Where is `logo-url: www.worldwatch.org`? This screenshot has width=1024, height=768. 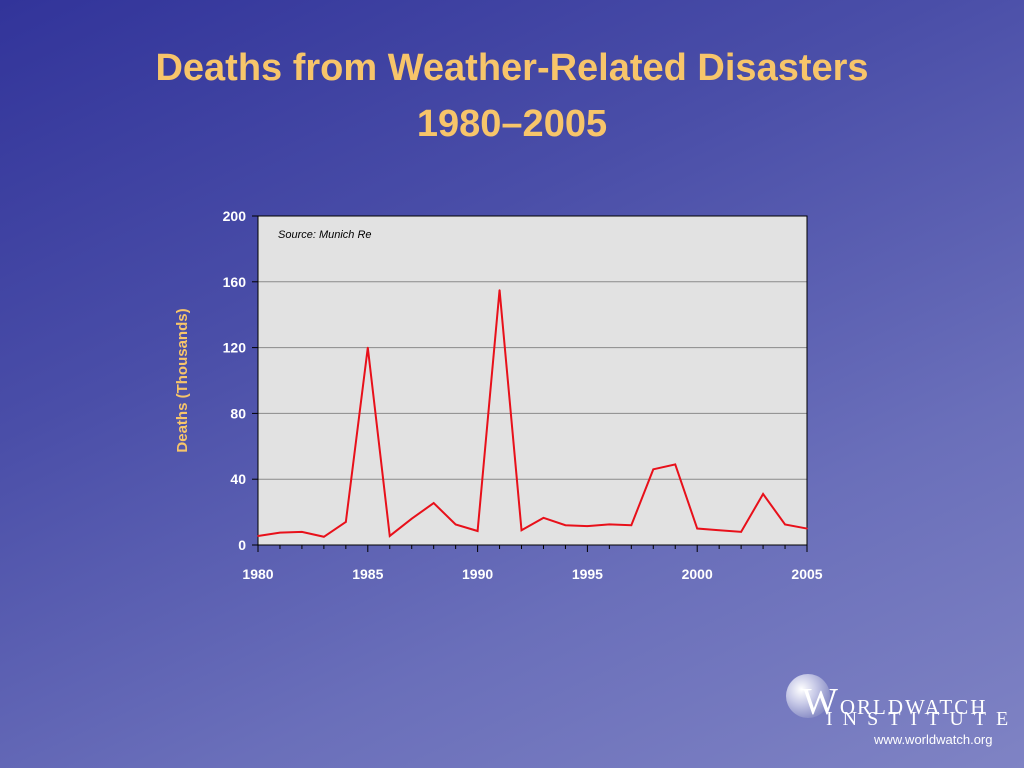
logo-url: www.worldwatch.org is located at coordinates (933, 739).